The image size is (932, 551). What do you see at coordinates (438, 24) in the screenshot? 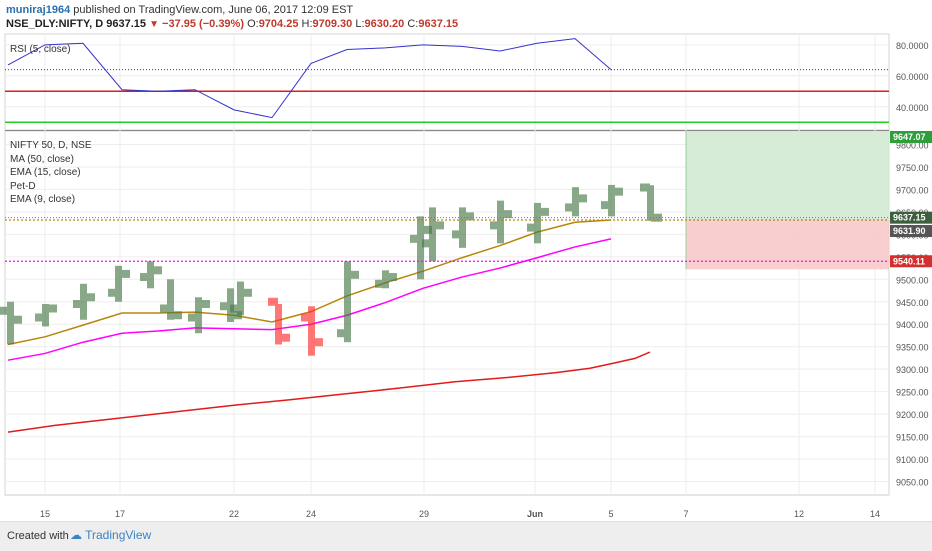
I see `close-value: 9637.15` at bounding box center [438, 24].